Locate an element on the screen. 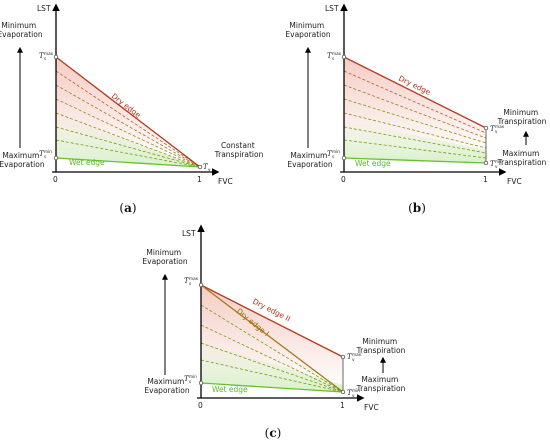  wet-edge-label-c: Wet edge is located at coordinates (230, 389).